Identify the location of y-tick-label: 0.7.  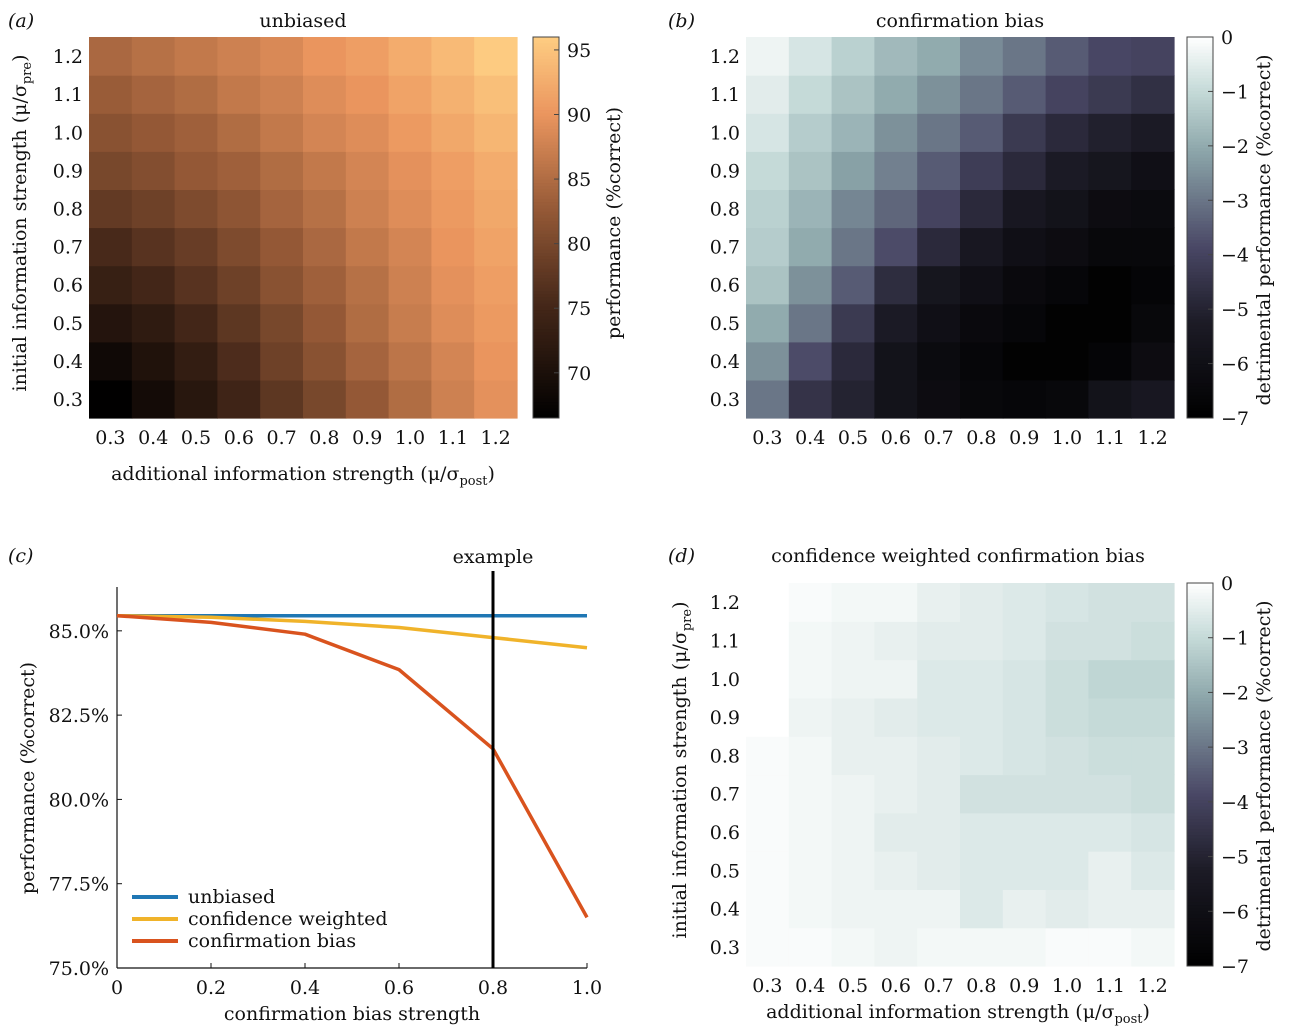
(725, 795).